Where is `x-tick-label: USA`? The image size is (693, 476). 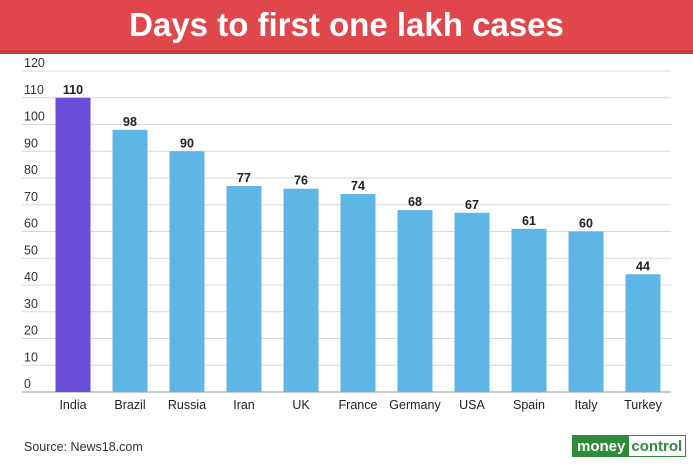
x-tick-label: USA is located at coordinates (472, 405).